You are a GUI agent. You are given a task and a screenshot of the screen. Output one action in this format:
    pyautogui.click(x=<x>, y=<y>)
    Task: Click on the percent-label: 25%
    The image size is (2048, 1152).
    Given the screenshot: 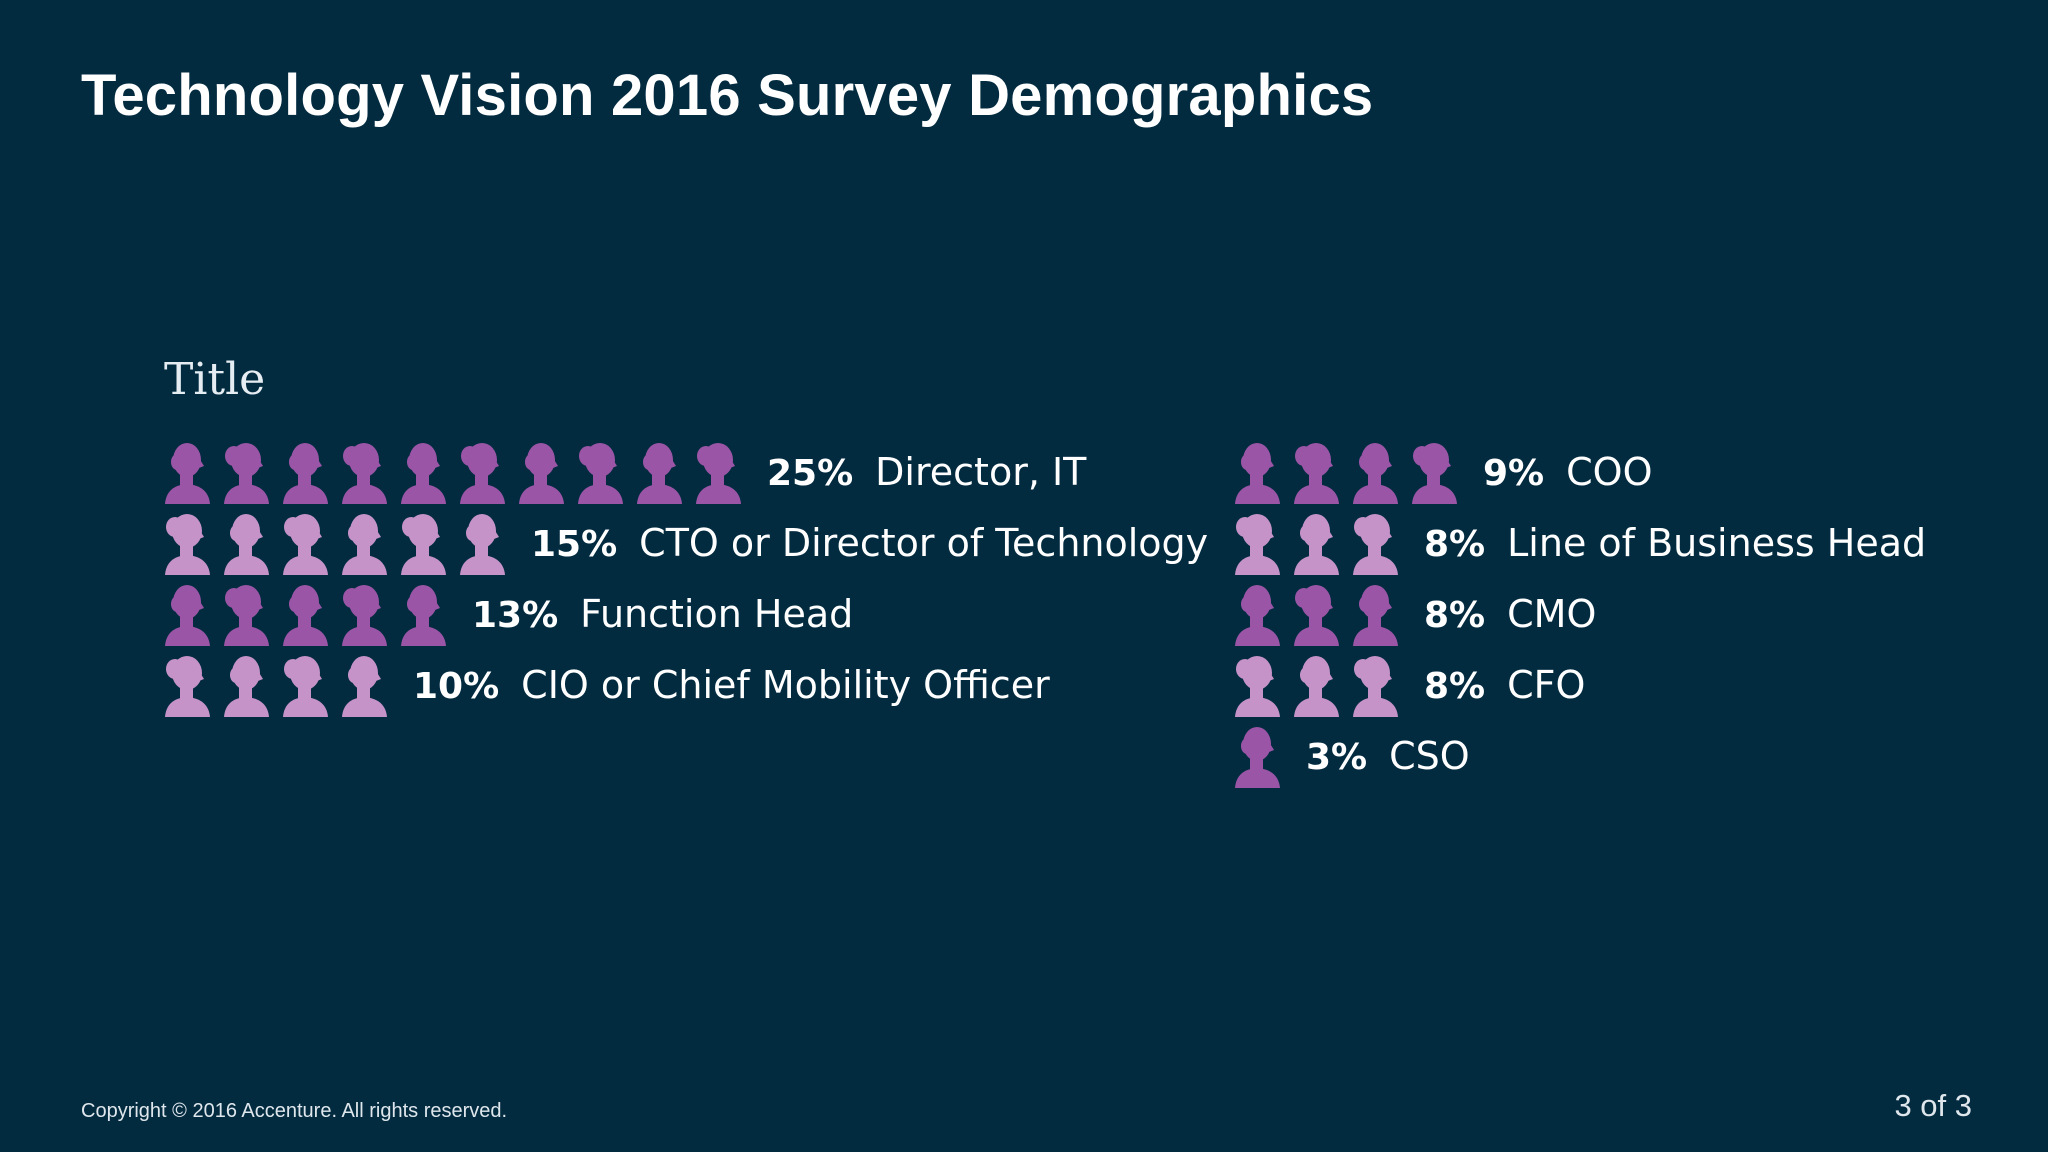 What is the action you would take?
    pyautogui.click(x=810, y=473)
    